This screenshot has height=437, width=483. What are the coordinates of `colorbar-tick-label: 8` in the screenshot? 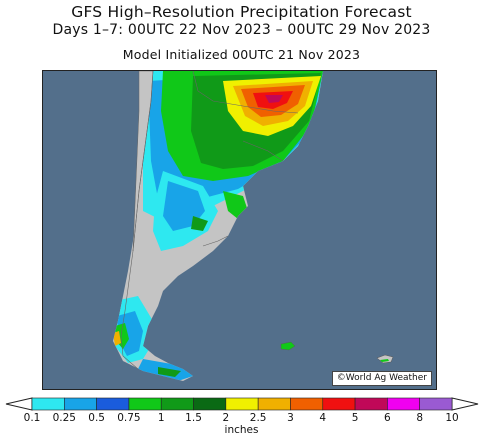 It's located at (420, 418).